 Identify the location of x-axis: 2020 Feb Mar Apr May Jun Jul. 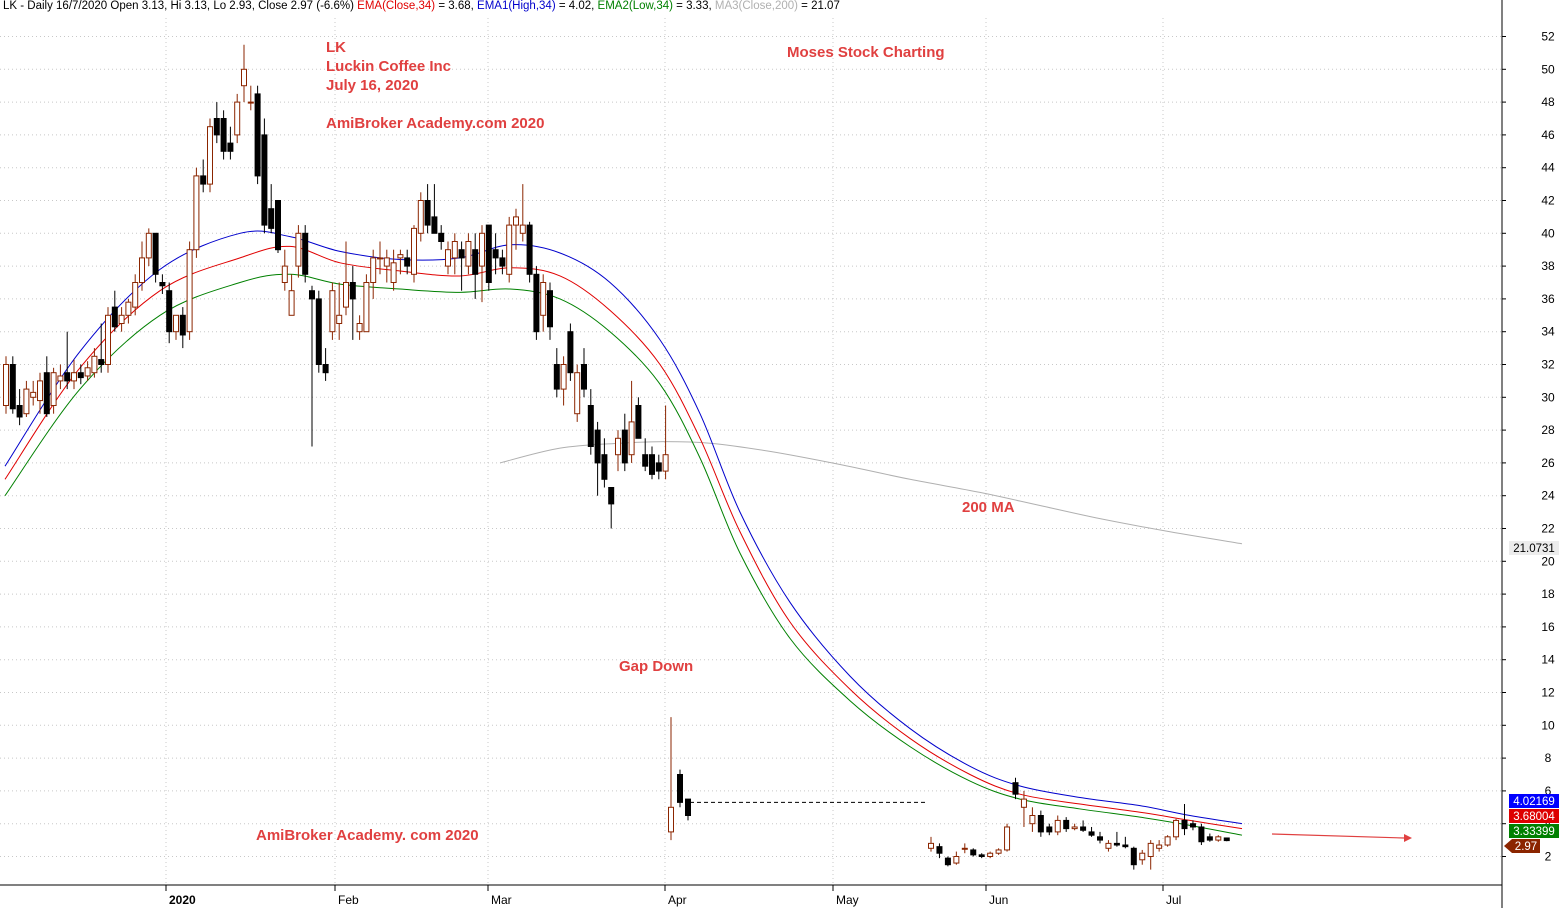
(751, 895).